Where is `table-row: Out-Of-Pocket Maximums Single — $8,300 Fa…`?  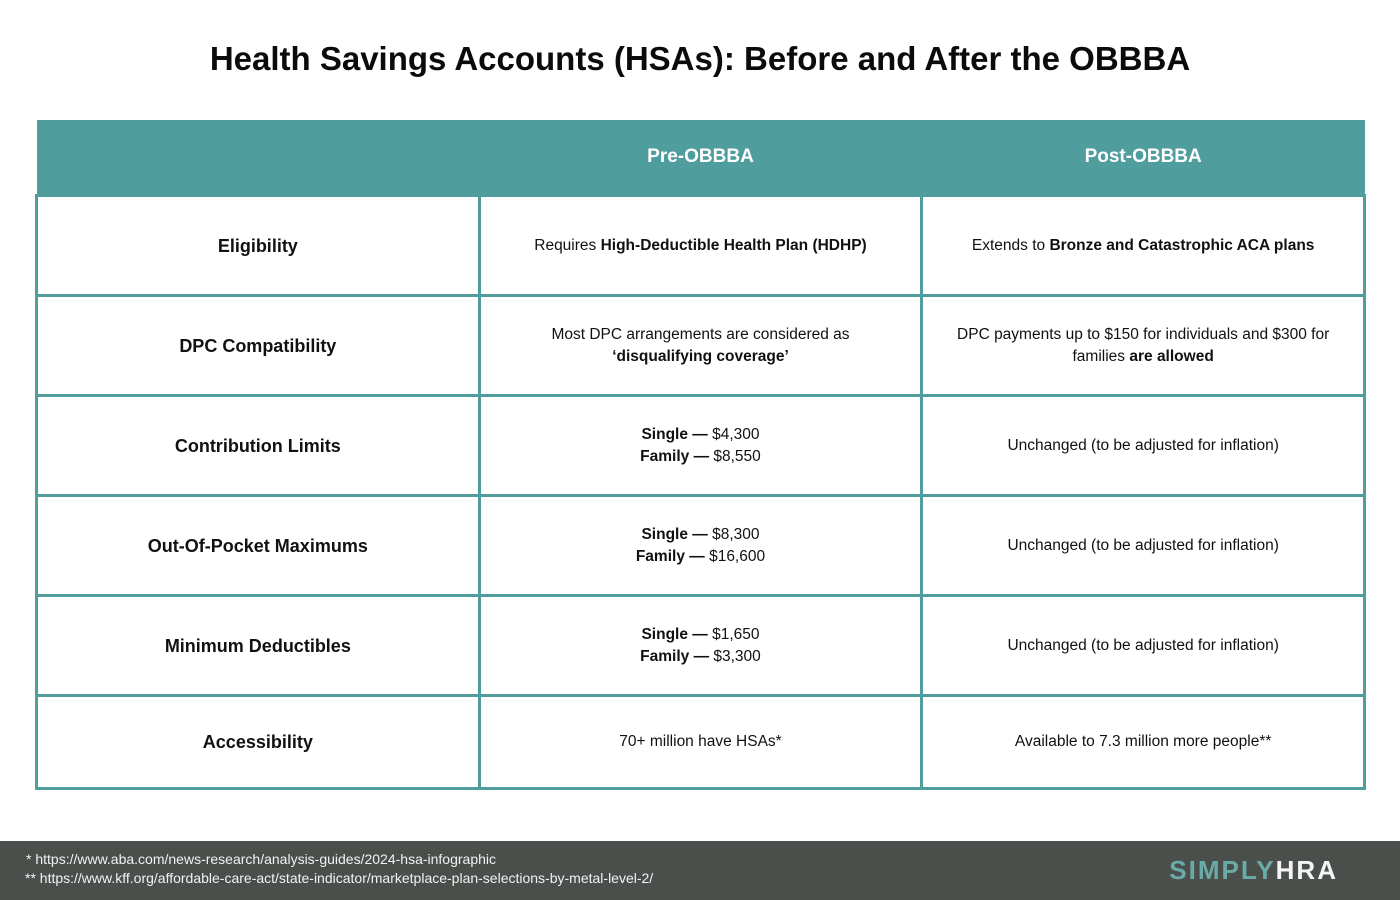 table-row: Out-Of-Pocket Maximums Single — $8,300 Fa… is located at coordinates (700, 545).